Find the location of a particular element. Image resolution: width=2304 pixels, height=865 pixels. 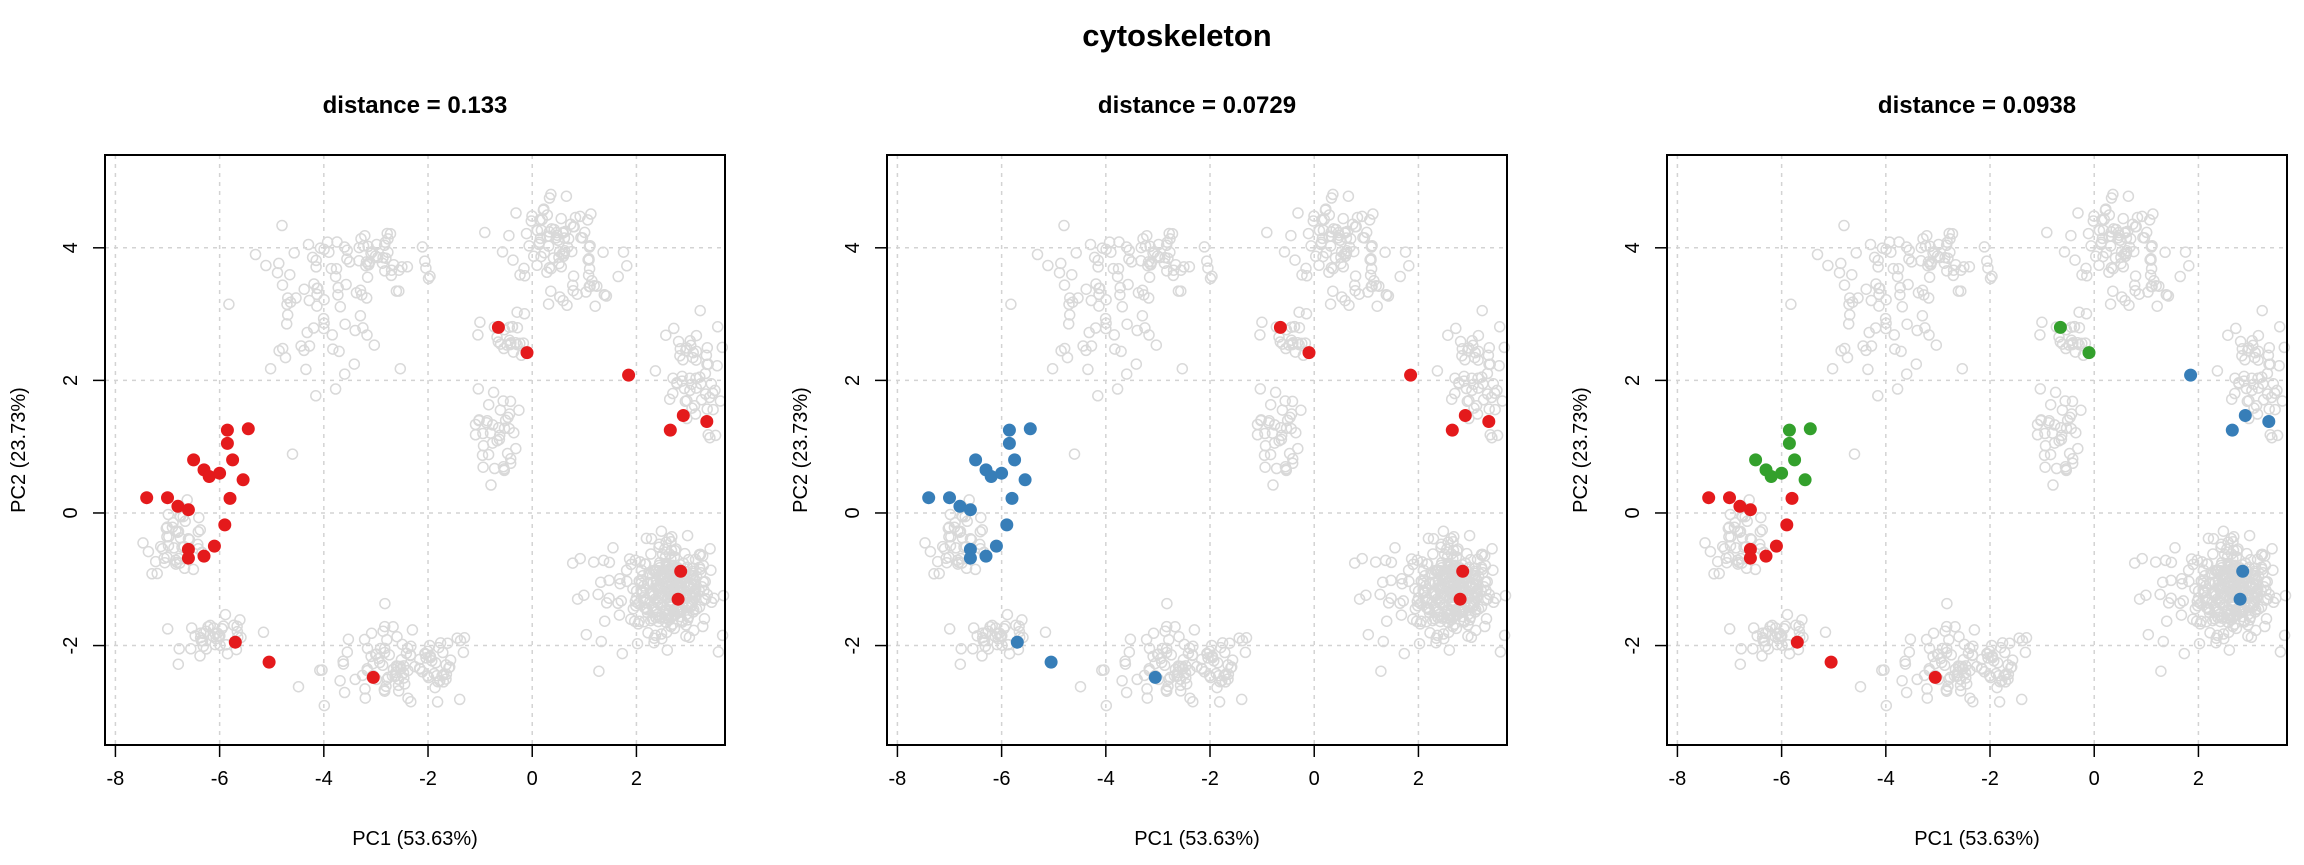

x-tick-label: -6 is located at coordinates (1782, 779).